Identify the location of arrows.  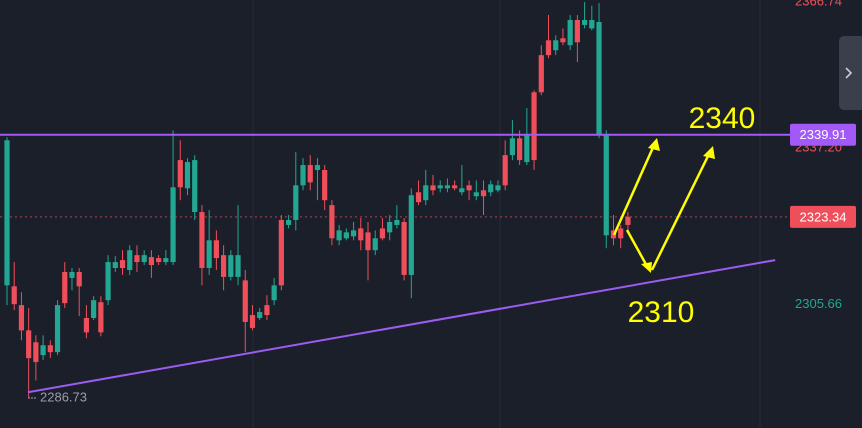
(663, 205).